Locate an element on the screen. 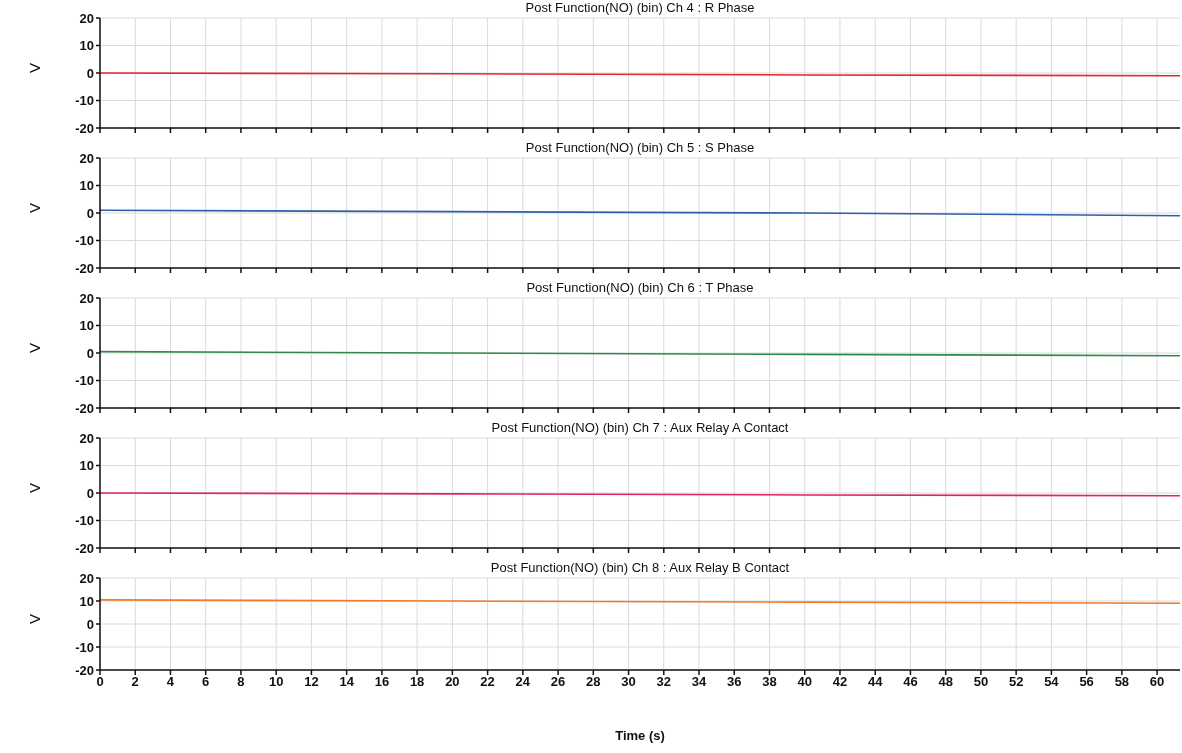  x-tick-label: 46 is located at coordinates (910, 682).